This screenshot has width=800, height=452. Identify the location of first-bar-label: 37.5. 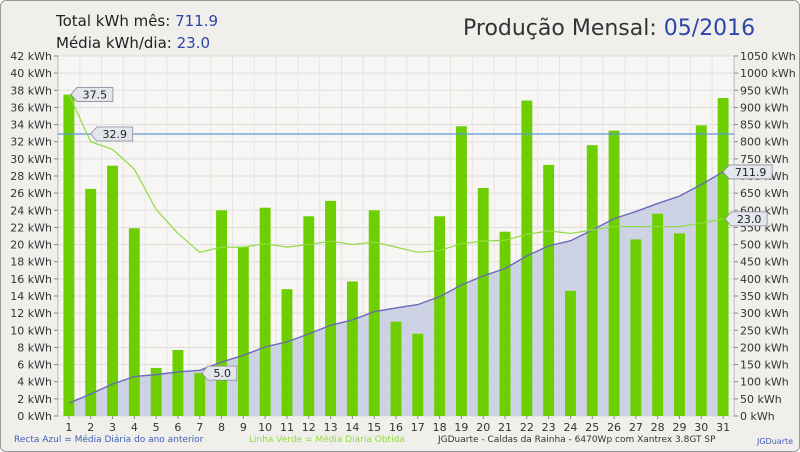
(92, 94).